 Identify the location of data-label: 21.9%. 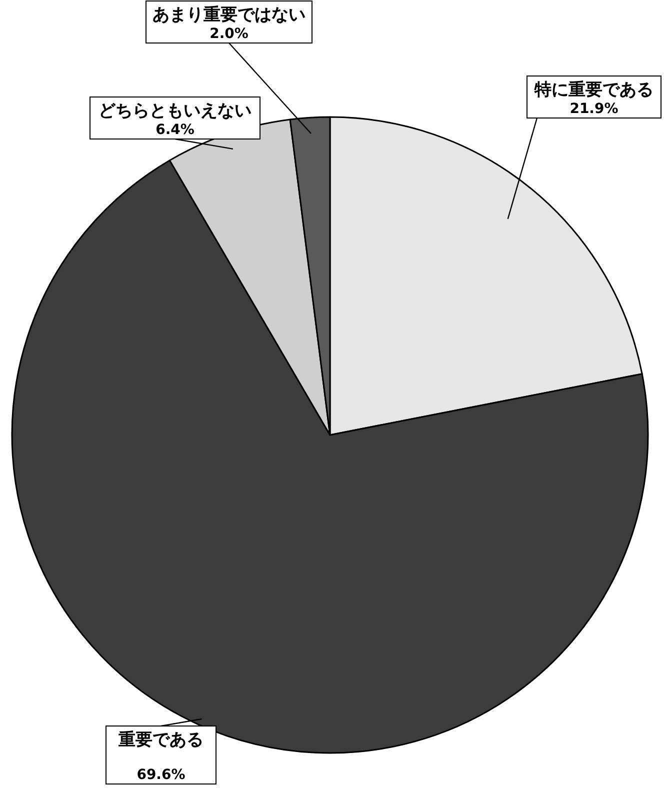
(594, 109).